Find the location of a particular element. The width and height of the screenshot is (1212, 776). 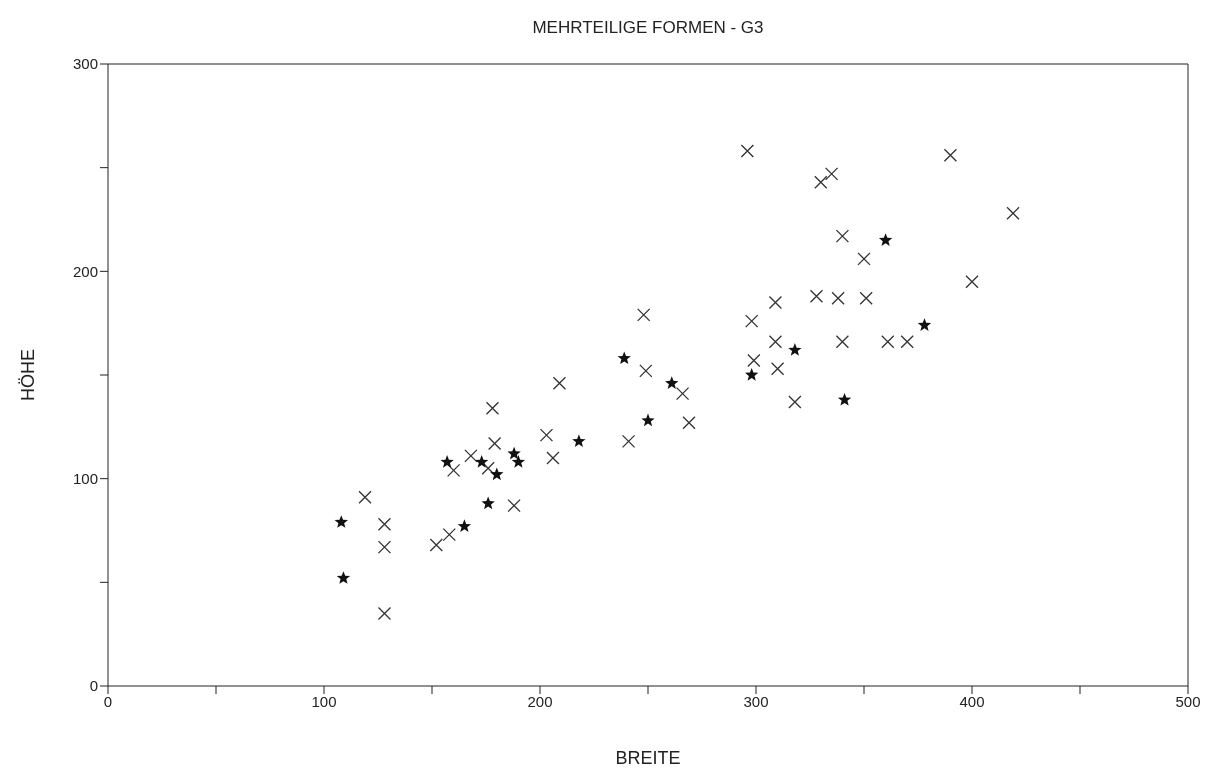

x-tick-label: 200 is located at coordinates (540, 701).